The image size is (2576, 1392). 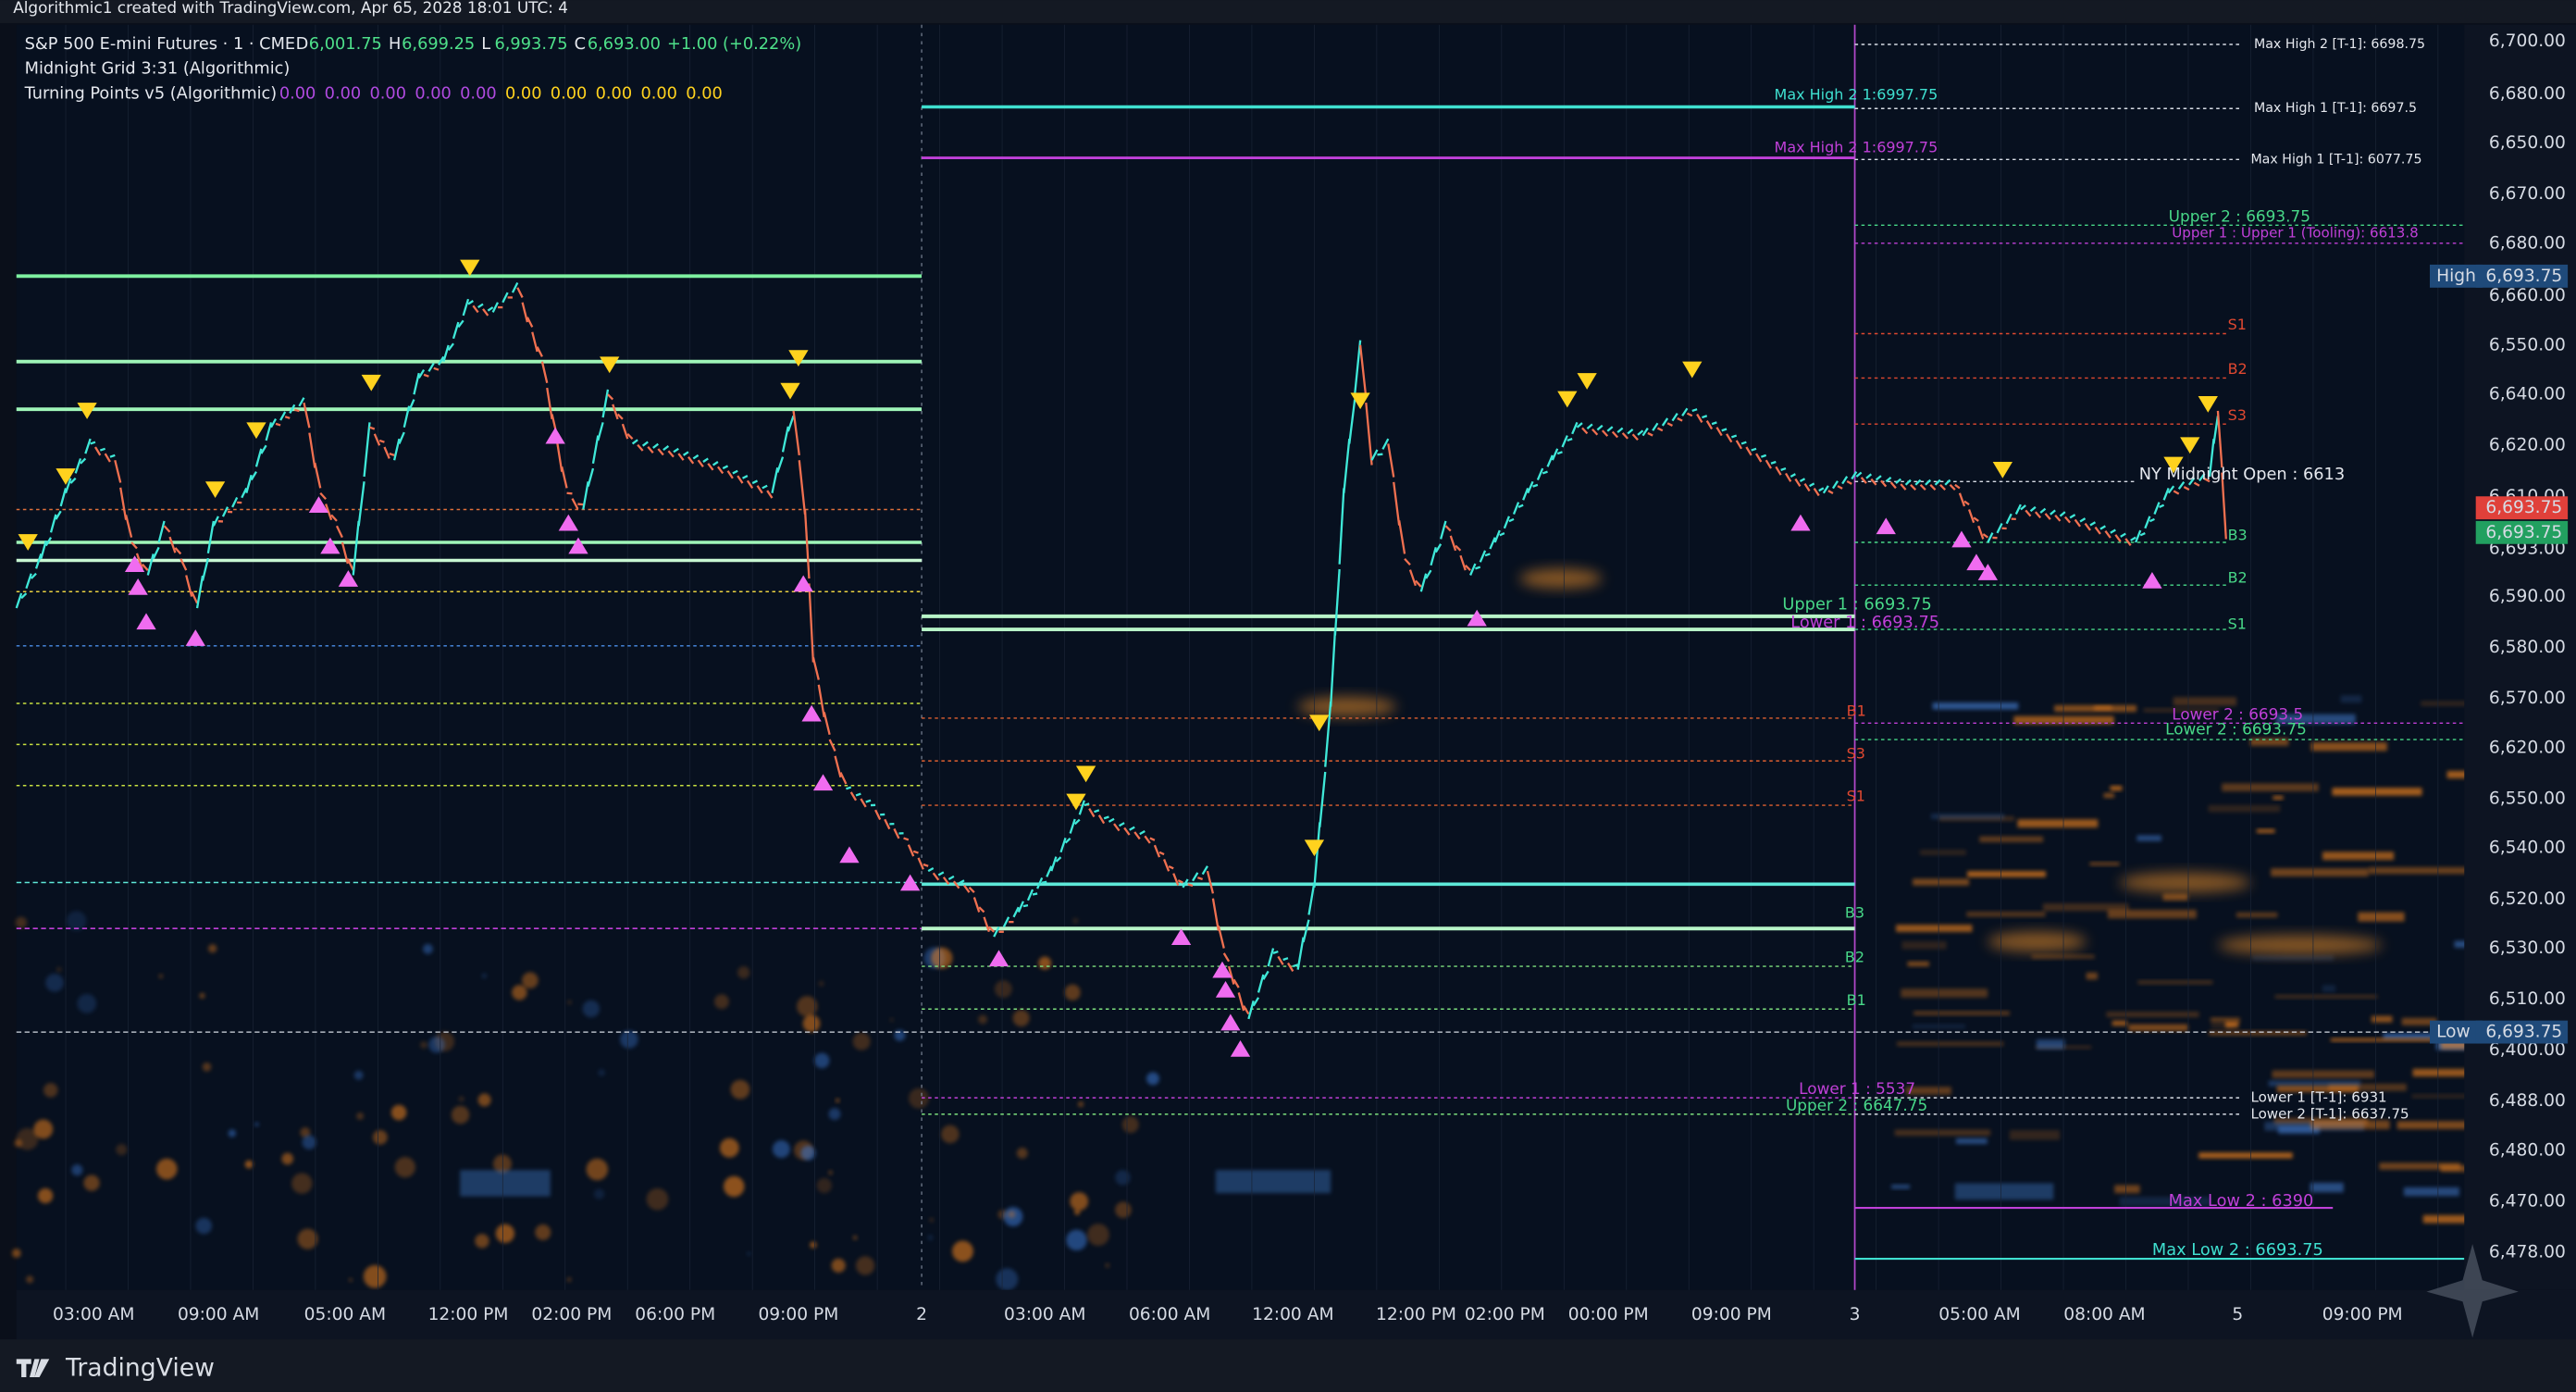 What do you see at coordinates (2528, 344) in the screenshot?
I see `price-label: 6,550.00` at bounding box center [2528, 344].